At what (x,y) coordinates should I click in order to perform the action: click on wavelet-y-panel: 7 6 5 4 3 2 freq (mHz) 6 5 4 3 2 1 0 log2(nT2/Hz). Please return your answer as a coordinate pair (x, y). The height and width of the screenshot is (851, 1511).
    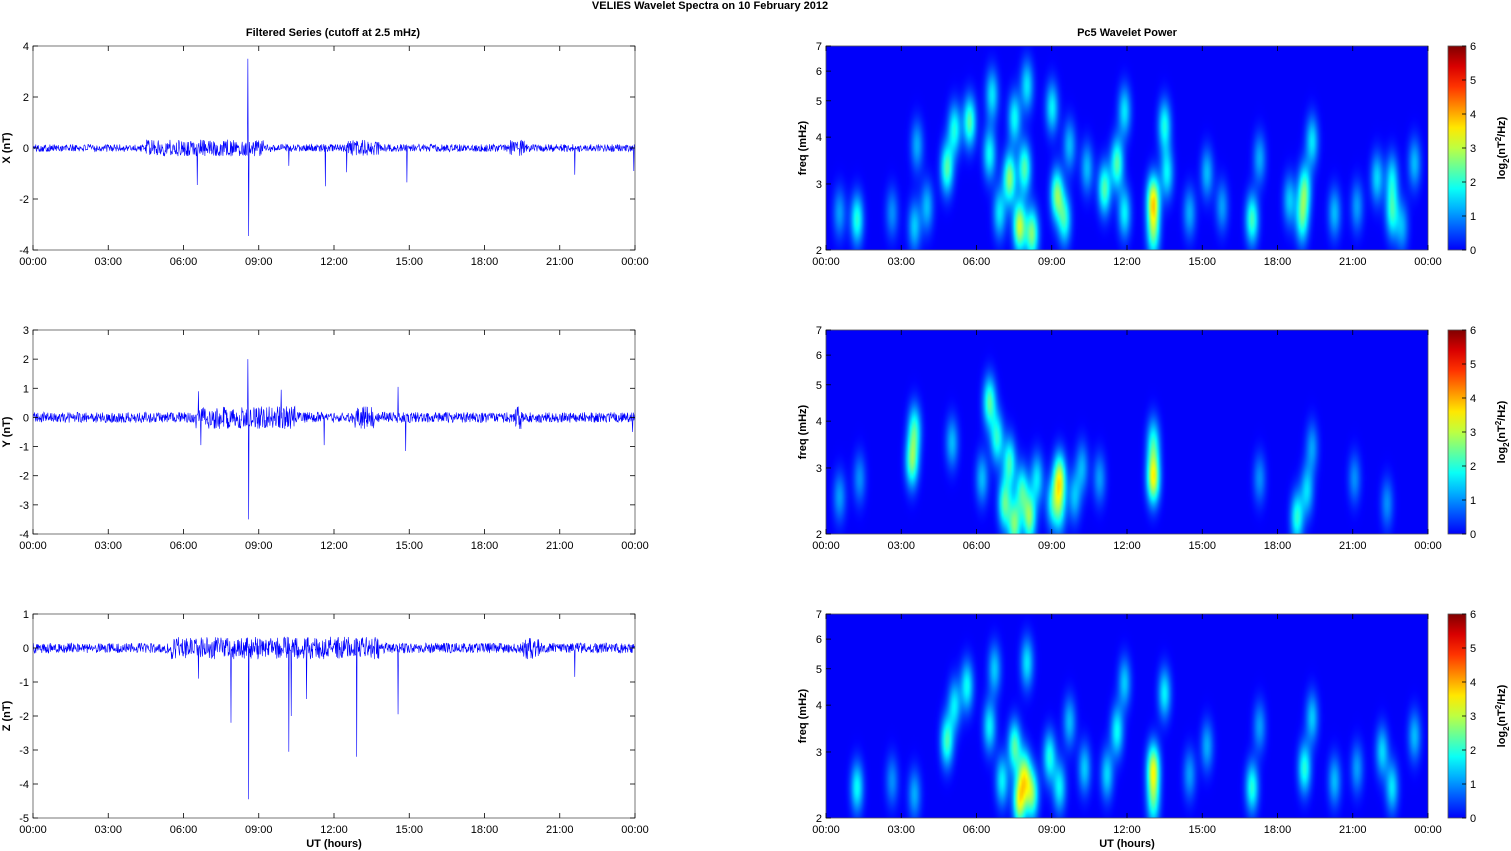
    Looking at the image, I should click on (1154, 433).